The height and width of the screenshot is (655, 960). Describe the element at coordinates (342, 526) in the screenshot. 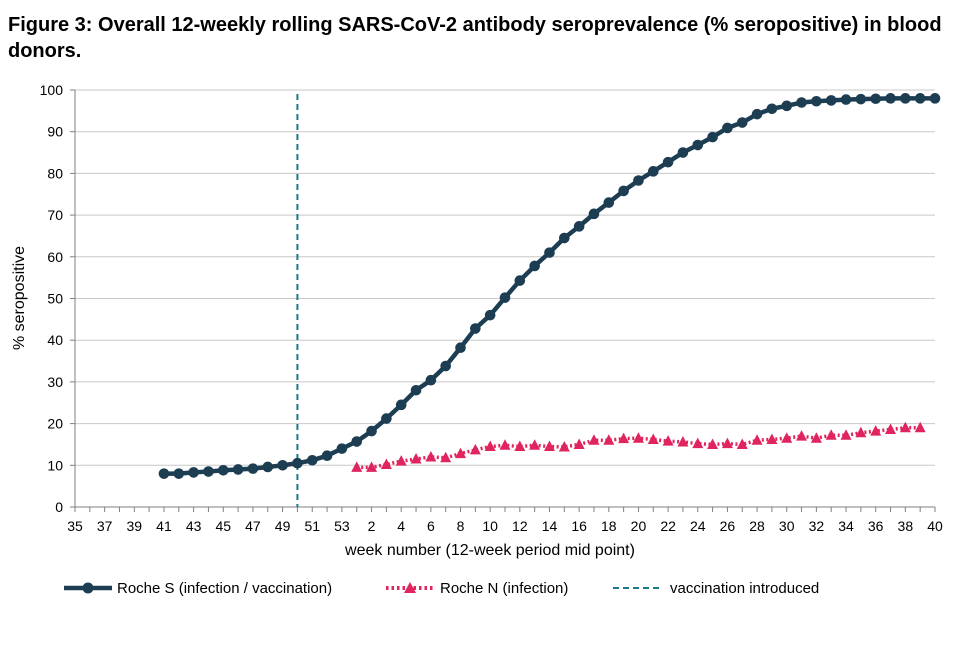

I see `x-tick-label: 53` at that location.